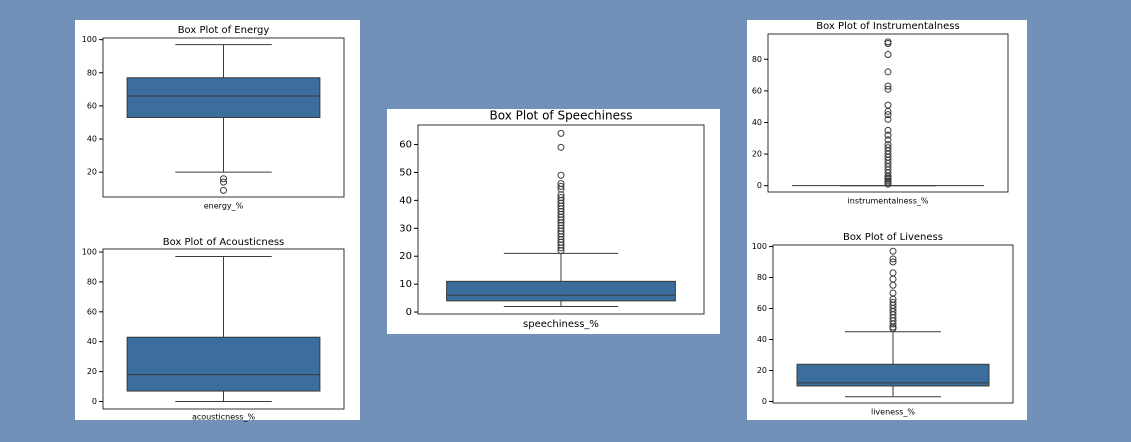  What do you see at coordinates (405, 284) in the screenshot?
I see `y-tick-label: 10` at bounding box center [405, 284].